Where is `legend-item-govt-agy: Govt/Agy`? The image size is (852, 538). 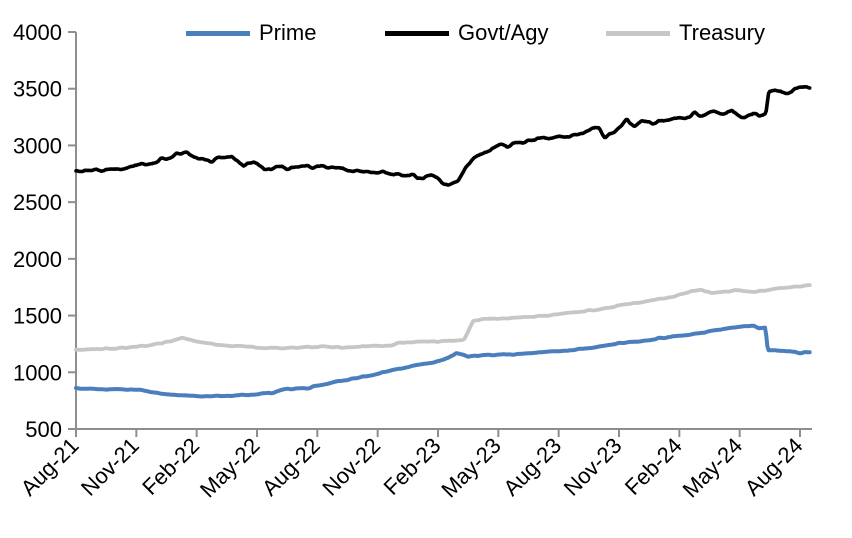
legend-item-govt-agy: Govt/Agy is located at coordinates (466, 33).